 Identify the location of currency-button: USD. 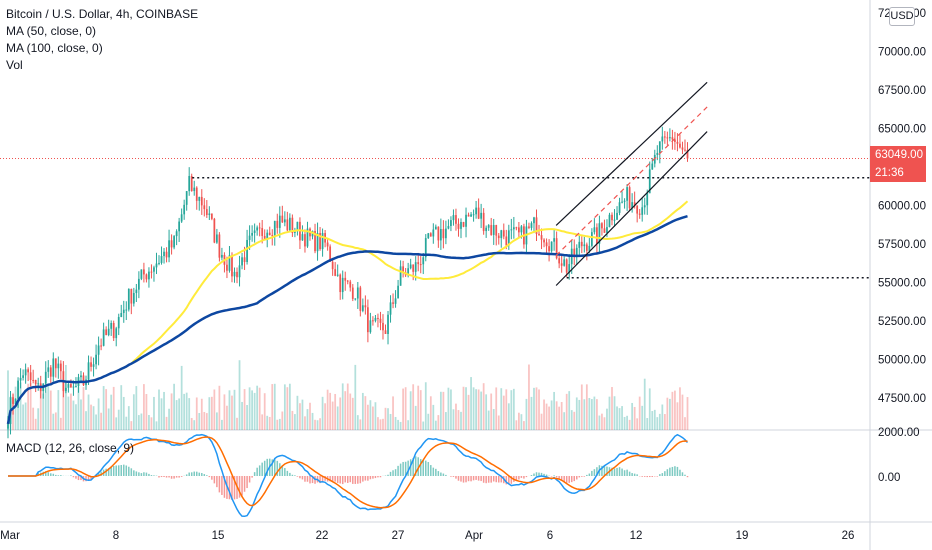
(902, 16).